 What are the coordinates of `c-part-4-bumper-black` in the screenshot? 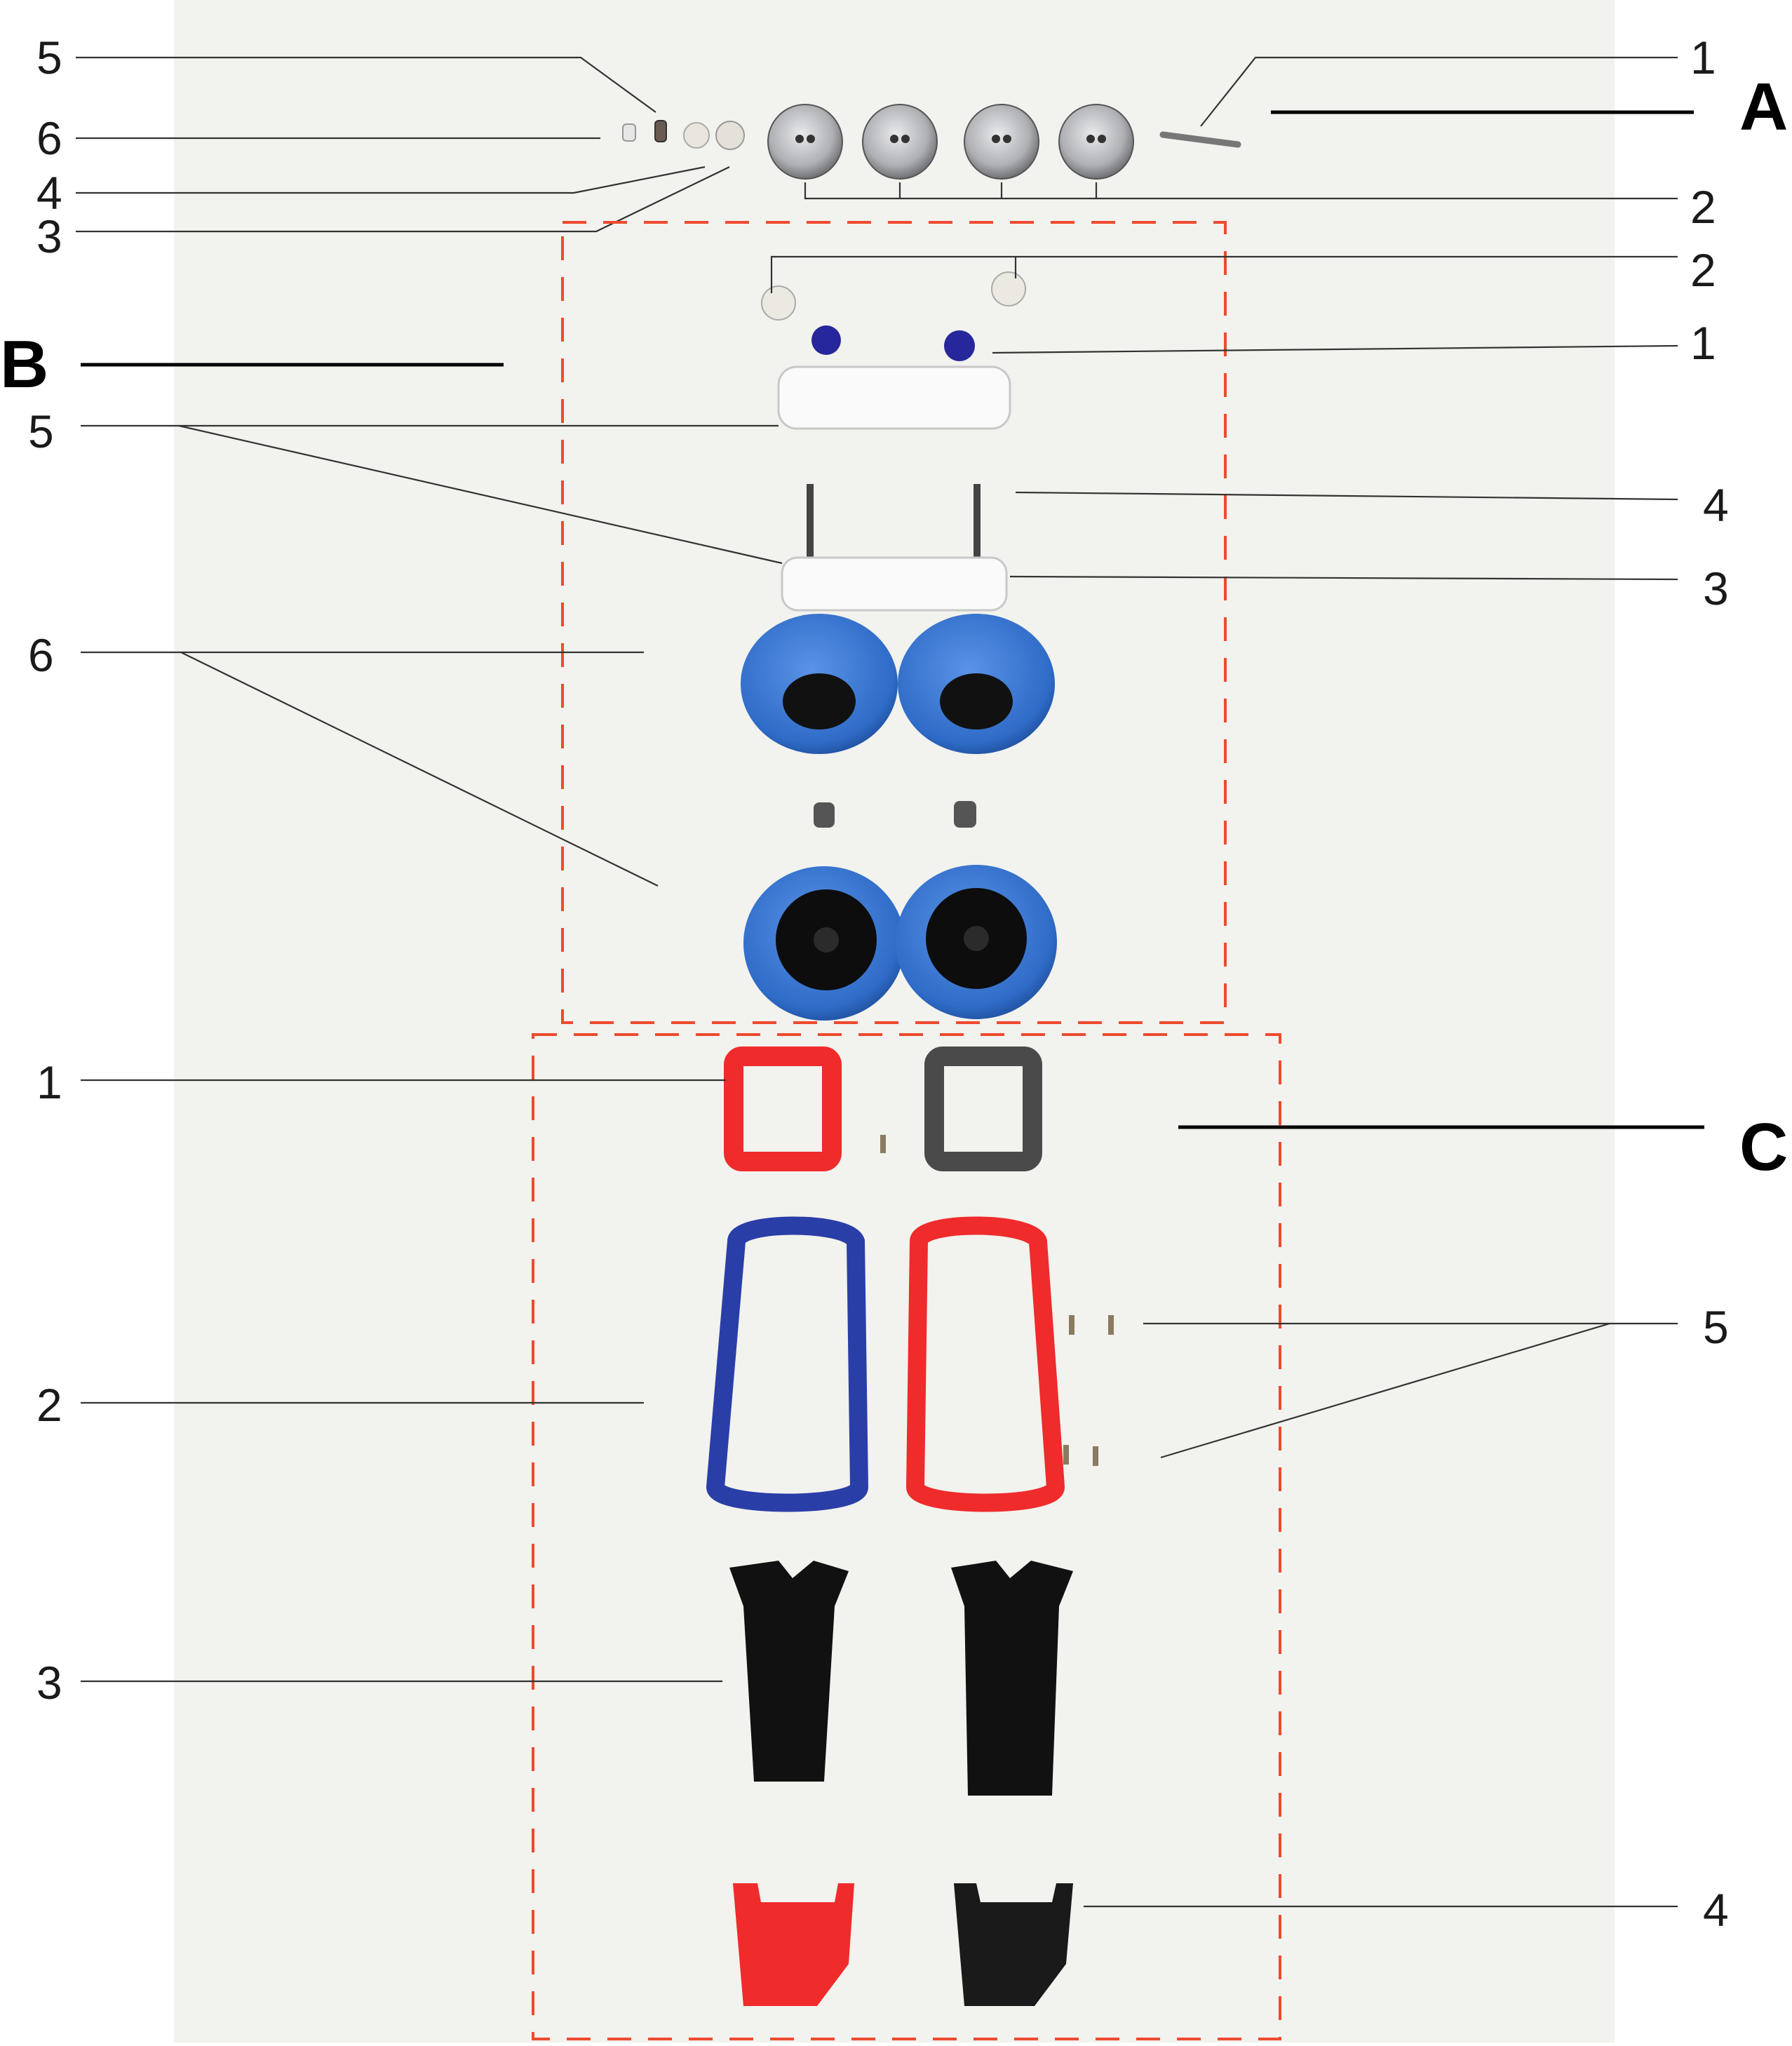 It's located at (1013, 1944).